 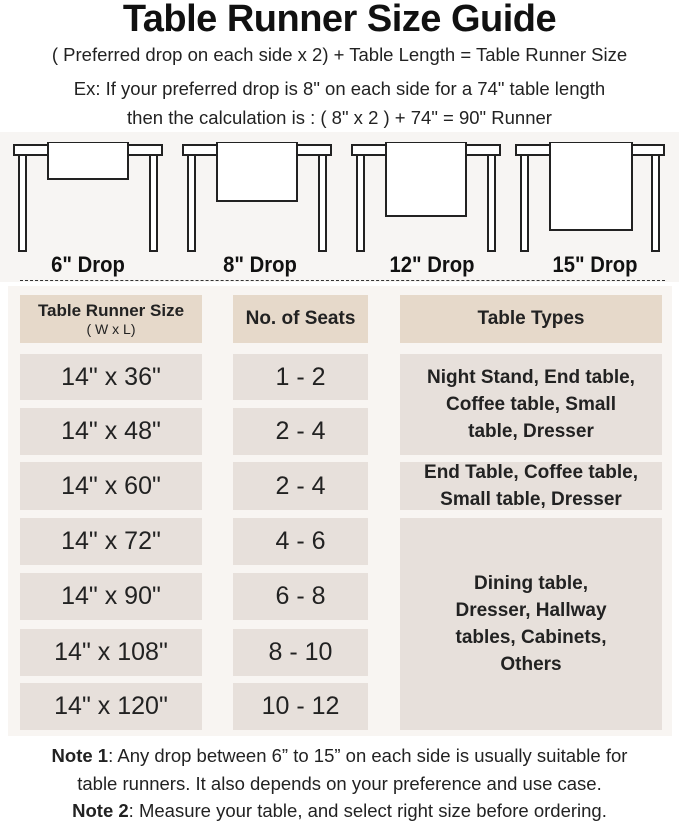 I want to click on size-cell: 14" x 48", so click(x=111, y=431).